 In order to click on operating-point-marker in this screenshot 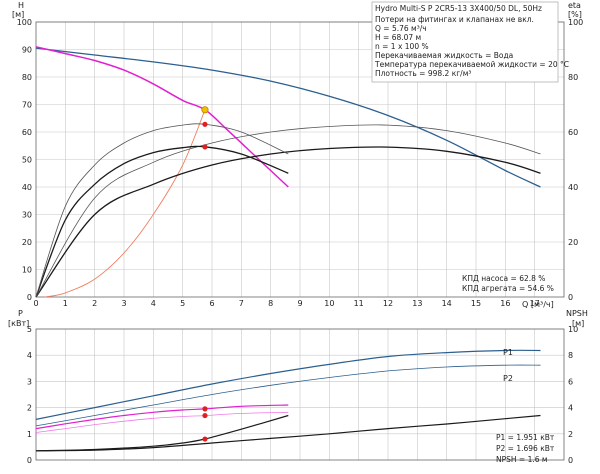, I will do `click(205, 110)`.